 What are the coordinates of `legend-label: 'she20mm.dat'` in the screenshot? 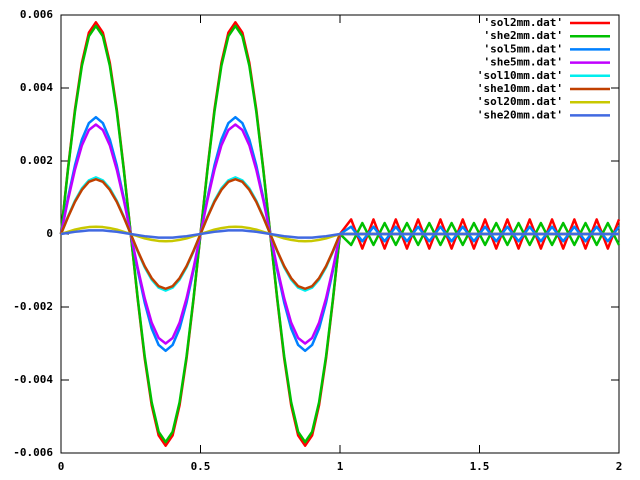 It's located at (520, 114).